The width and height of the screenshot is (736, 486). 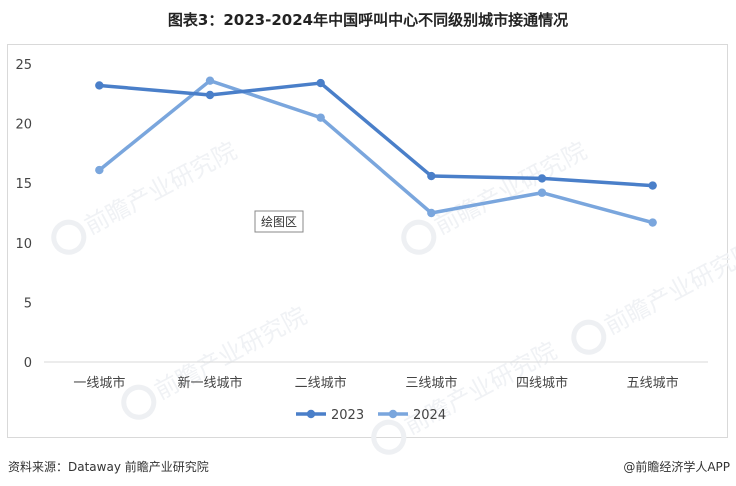 What do you see at coordinates (347, 415) in the screenshot?
I see `legend-label: 2023` at bounding box center [347, 415].